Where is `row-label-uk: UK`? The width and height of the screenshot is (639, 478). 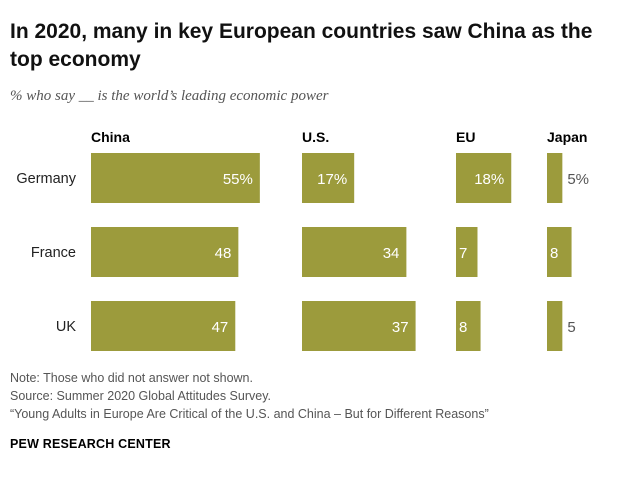
row-label-uk: UK is located at coordinates (66, 327).